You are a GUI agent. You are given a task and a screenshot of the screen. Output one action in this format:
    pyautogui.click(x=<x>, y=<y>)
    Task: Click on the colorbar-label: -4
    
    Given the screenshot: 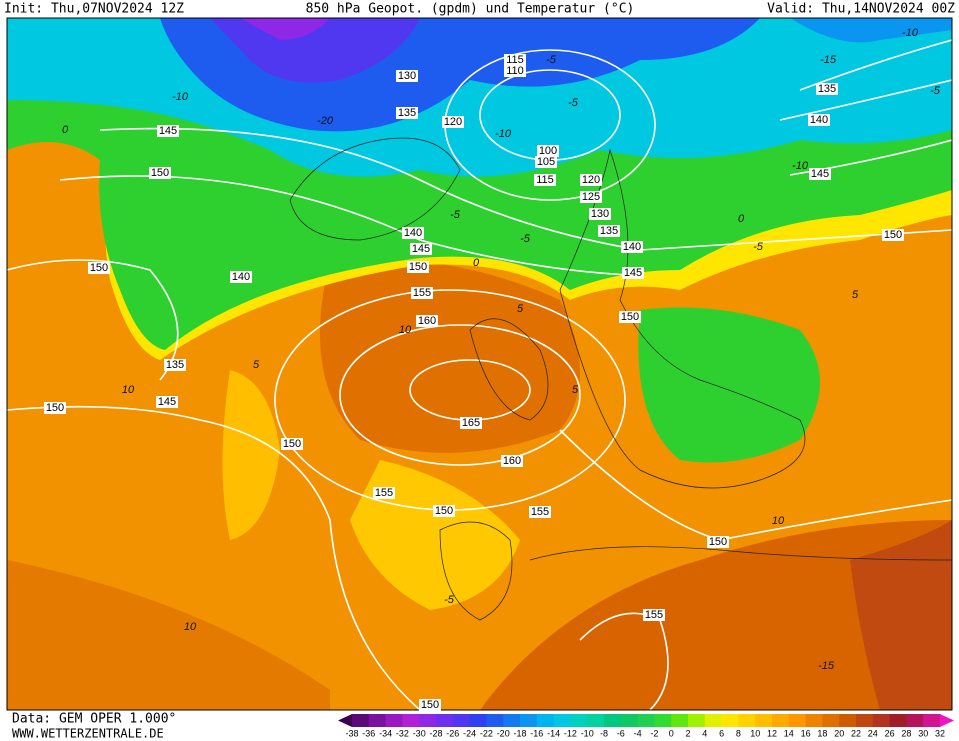 What is the action you would take?
    pyautogui.click(x=638, y=733)
    